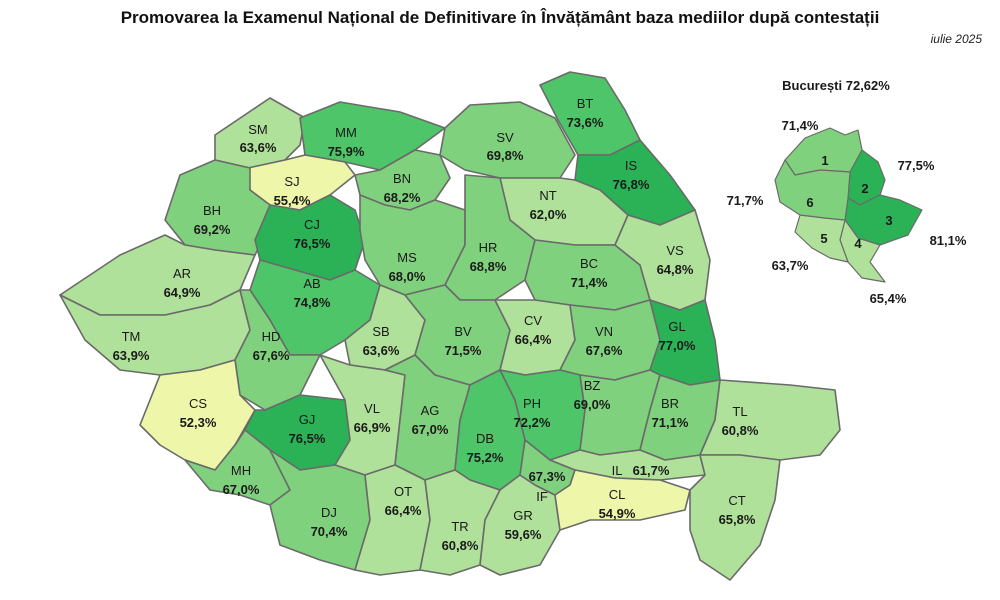  I want to click on county-value-MM: 75,9%, so click(346, 151).